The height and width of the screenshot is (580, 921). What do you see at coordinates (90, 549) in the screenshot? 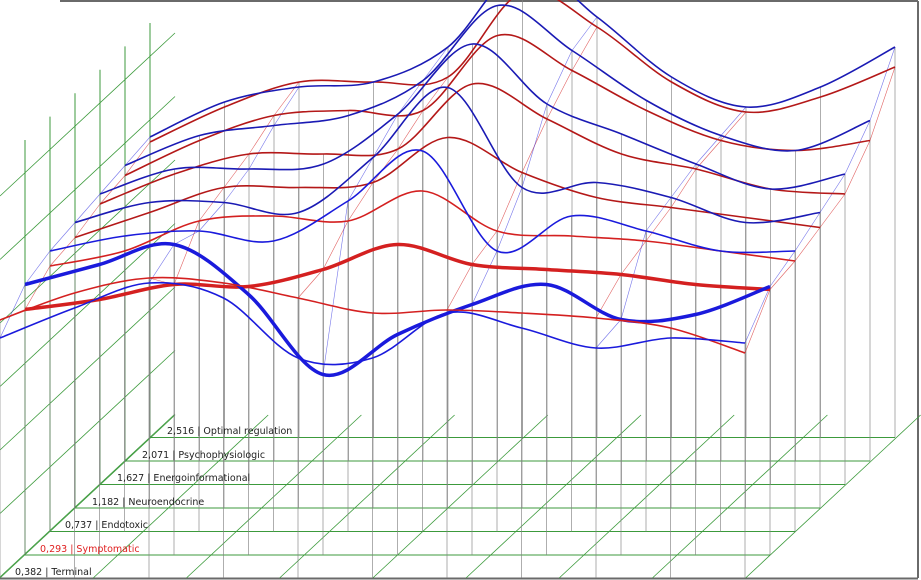
I see `row-label-symptomatic: 0,293 | Symptomatic` at bounding box center [90, 549].